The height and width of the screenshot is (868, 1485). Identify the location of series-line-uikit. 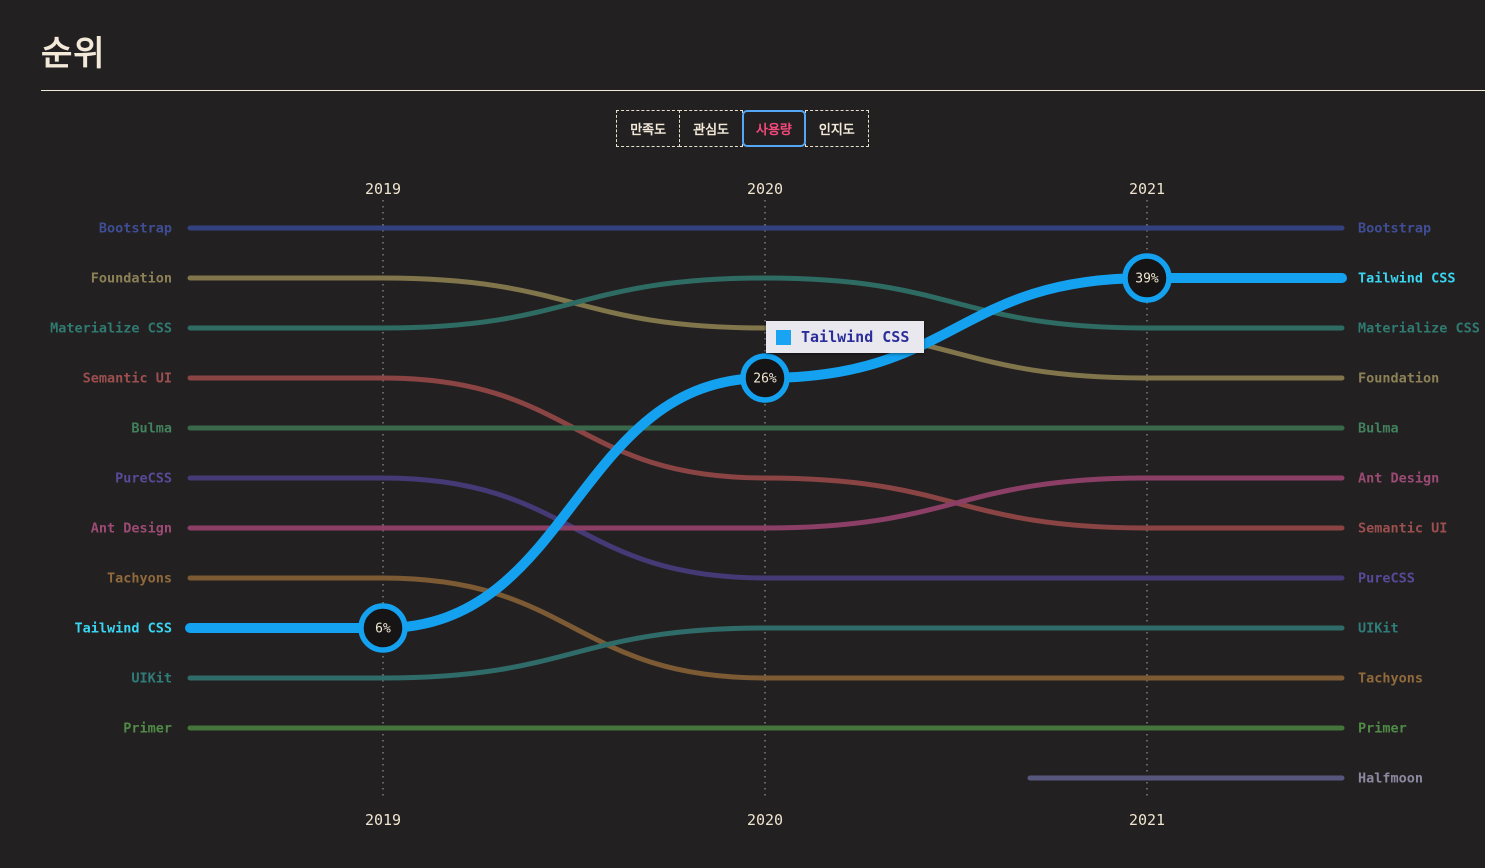
(766, 653).